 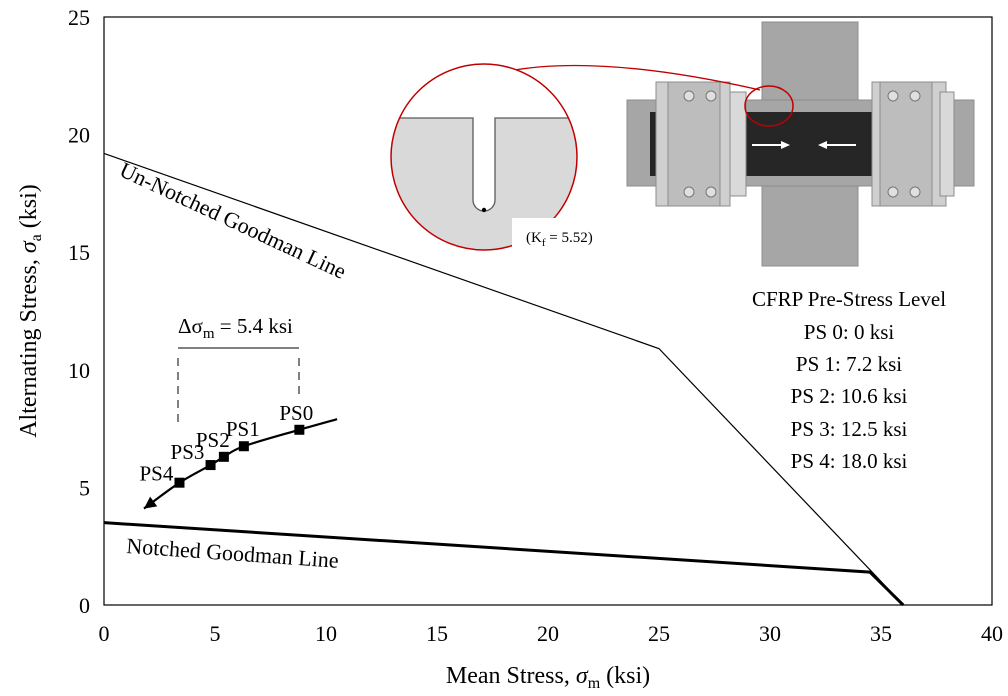 I want to click on delta-annotation: Δσm = 5.4 ksi, so click(x=238, y=368).